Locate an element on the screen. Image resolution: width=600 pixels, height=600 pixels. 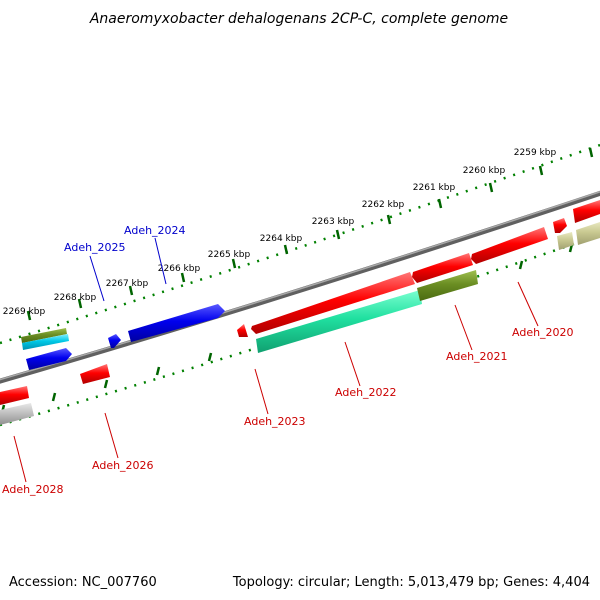
tick-label: 2261 kbp is located at coordinates (434, 188).